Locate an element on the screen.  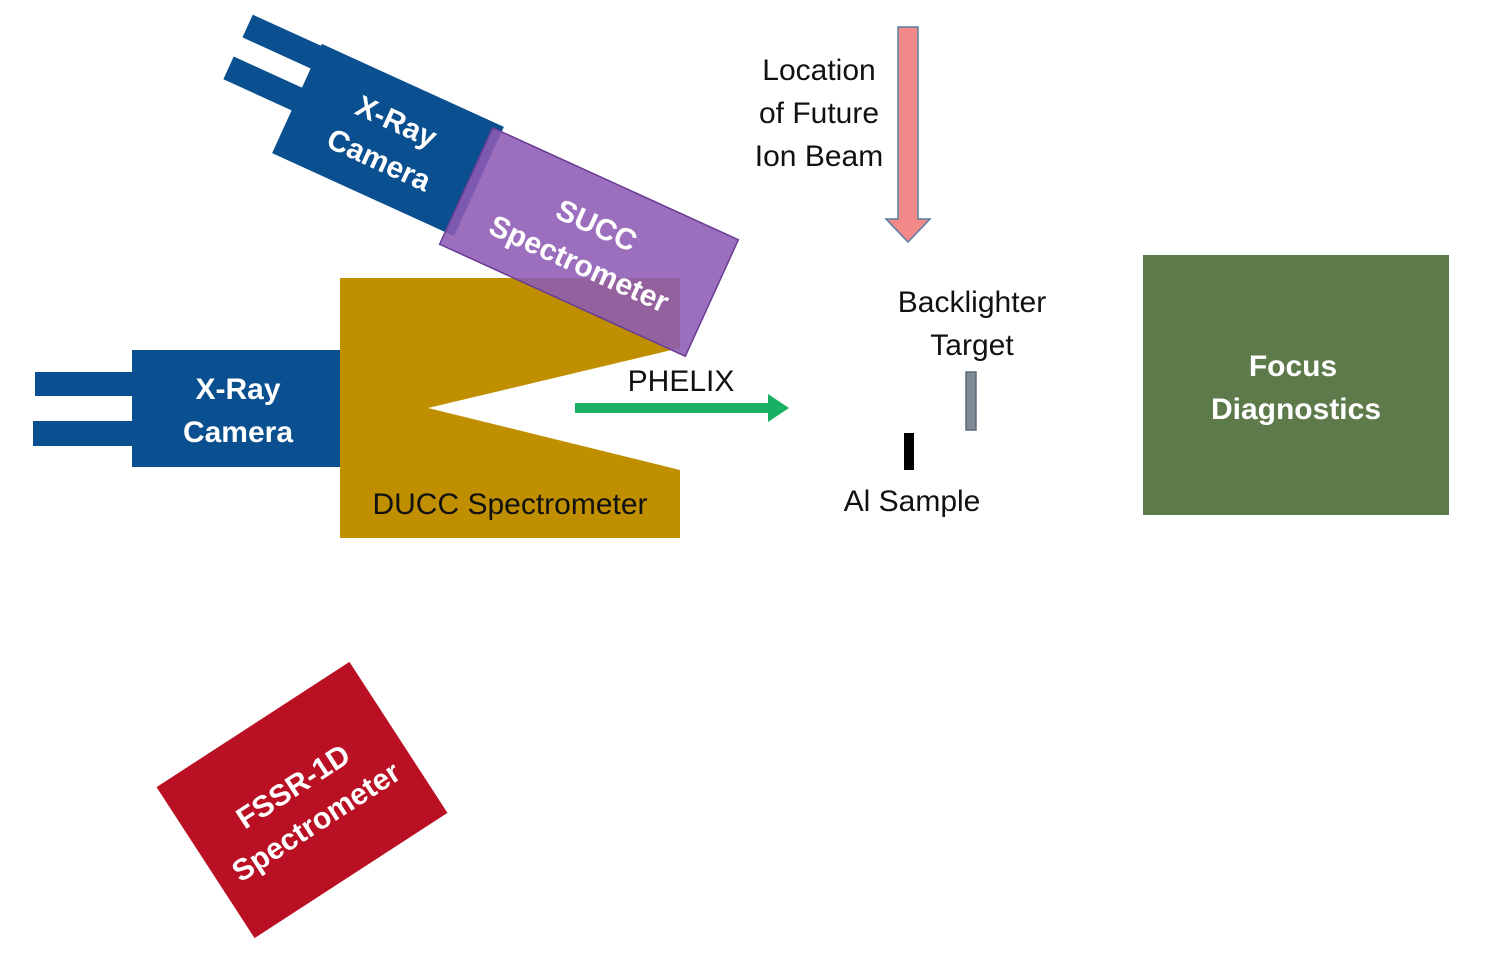
succ-body is located at coordinates (589, 242).